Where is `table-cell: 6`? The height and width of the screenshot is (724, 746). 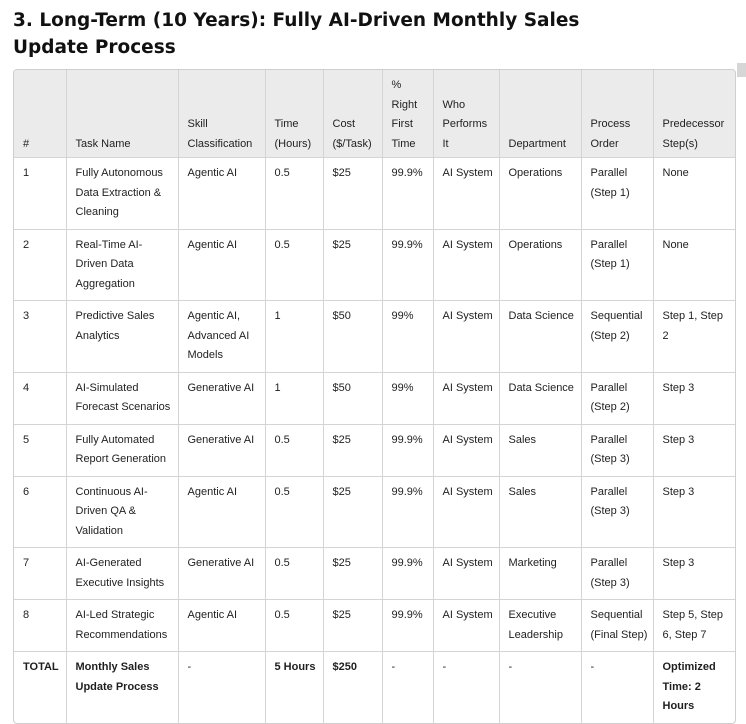
table-cell: 6 is located at coordinates (40, 512).